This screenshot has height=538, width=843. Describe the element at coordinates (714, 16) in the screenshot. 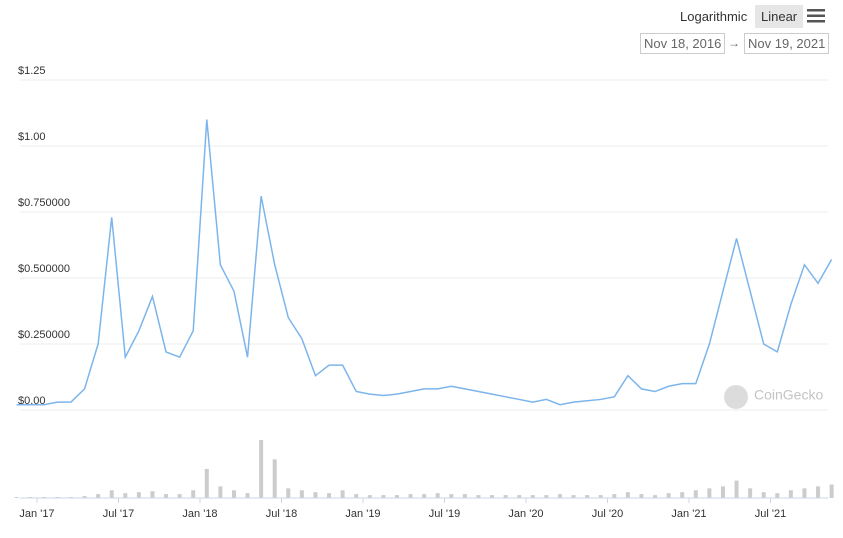

I see `scale-button: Logarithmic` at that location.